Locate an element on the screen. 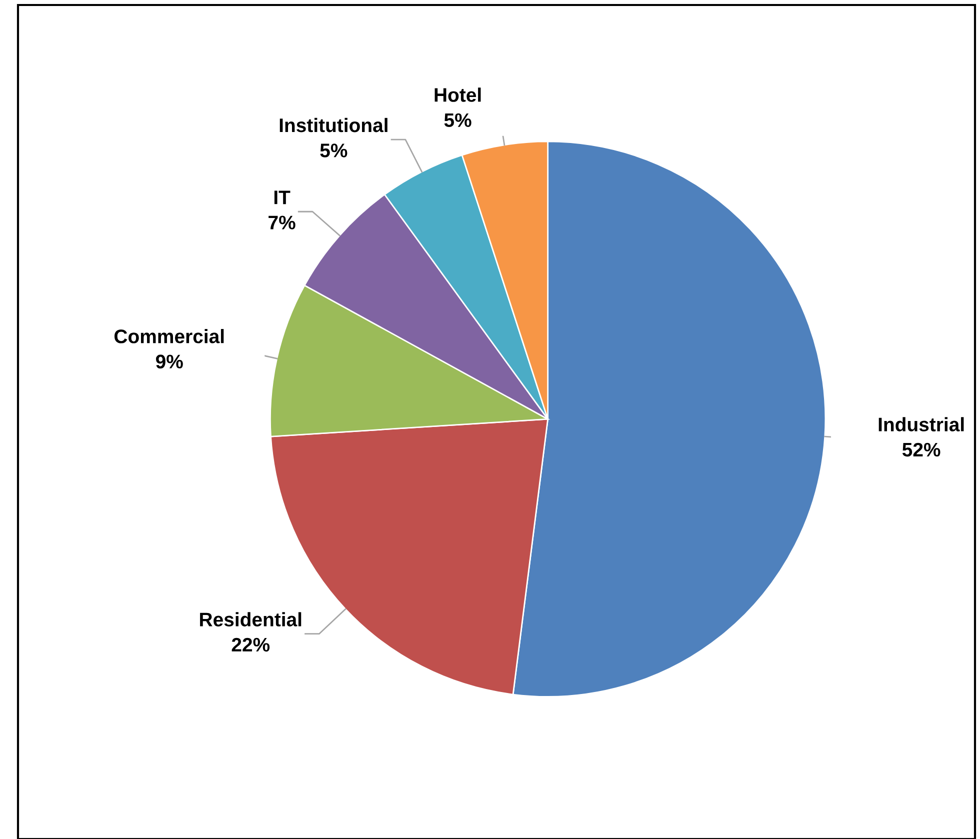 This screenshot has width=980, height=839. data-label: 9% is located at coordinates (169, 361).